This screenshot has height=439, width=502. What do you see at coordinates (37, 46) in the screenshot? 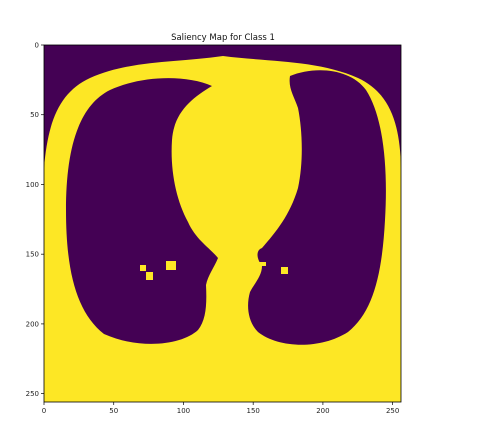
I see `y-tick-label: 0` at bounding box center [37, 46].